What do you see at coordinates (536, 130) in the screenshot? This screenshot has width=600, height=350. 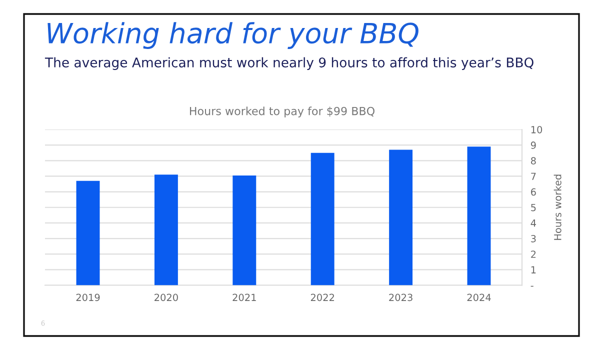 I see `y-tick-label: 10` at bounding box center [536, 130].